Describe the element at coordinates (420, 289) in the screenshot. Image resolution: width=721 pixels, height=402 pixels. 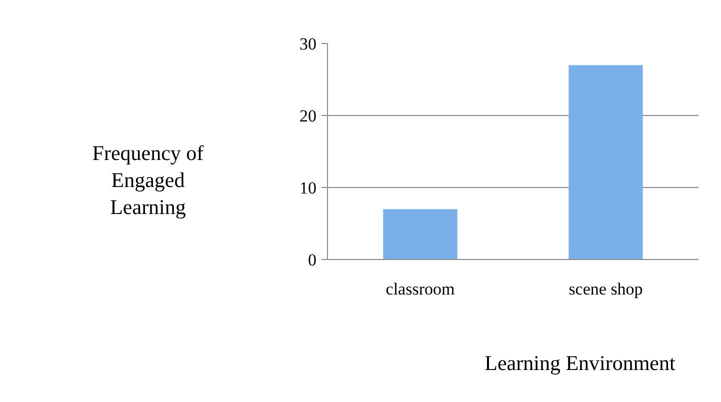
I see `x-tick-label: classroom` at that location.